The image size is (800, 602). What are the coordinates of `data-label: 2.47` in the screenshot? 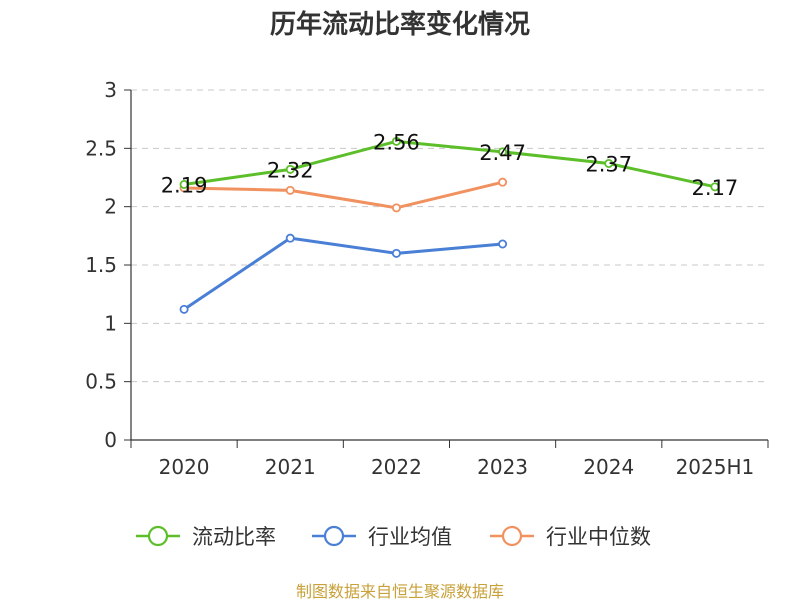 It's located at (502, 153).